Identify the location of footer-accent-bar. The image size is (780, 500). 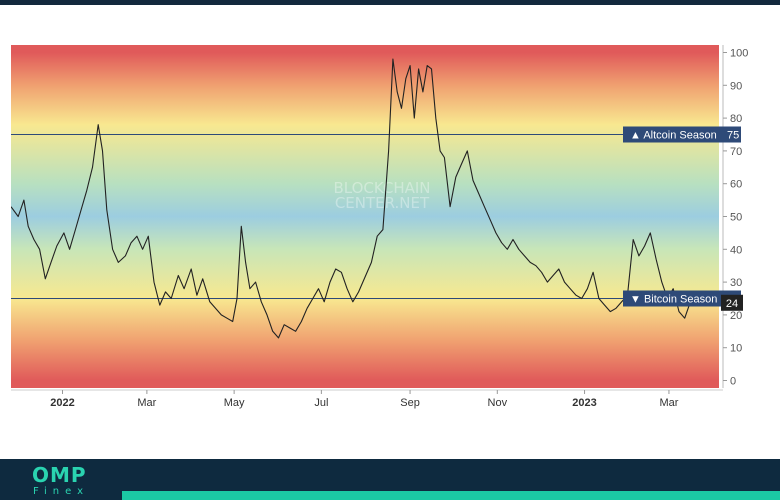
(451, 495).